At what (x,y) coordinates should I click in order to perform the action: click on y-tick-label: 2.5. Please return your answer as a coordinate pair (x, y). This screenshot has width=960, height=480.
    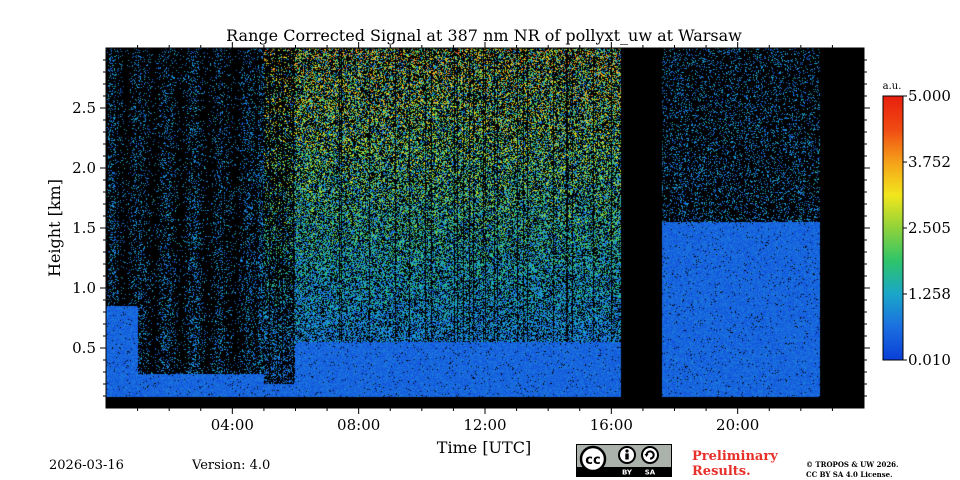
    Looking at the image, I should click on (84, 108).